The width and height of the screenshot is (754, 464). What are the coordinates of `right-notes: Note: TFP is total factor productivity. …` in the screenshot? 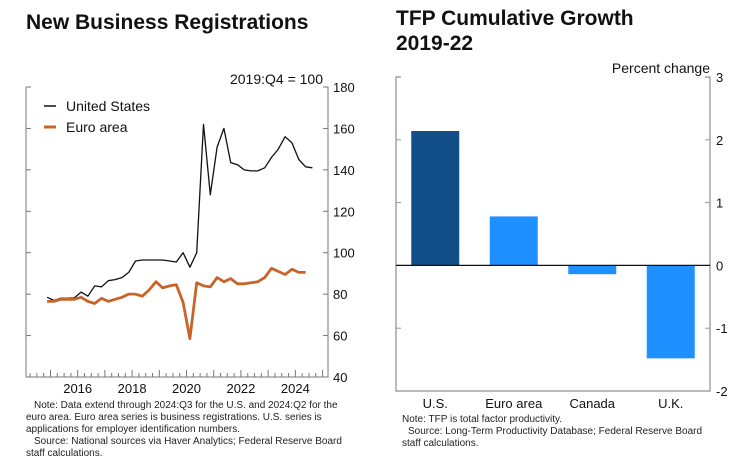 It's located at (562, 432).